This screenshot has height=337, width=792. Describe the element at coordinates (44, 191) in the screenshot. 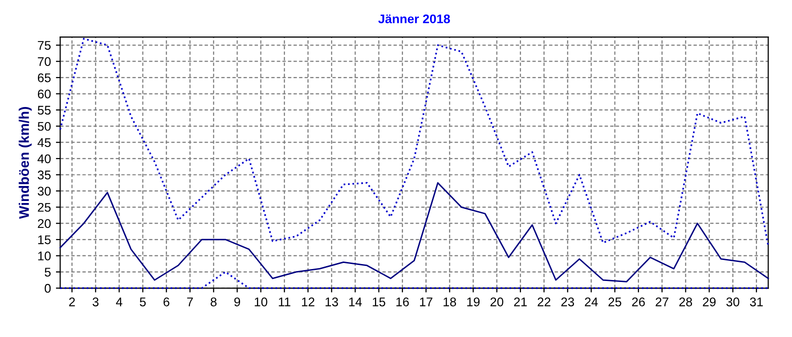

I see `y-tick-label: 30` at that location.